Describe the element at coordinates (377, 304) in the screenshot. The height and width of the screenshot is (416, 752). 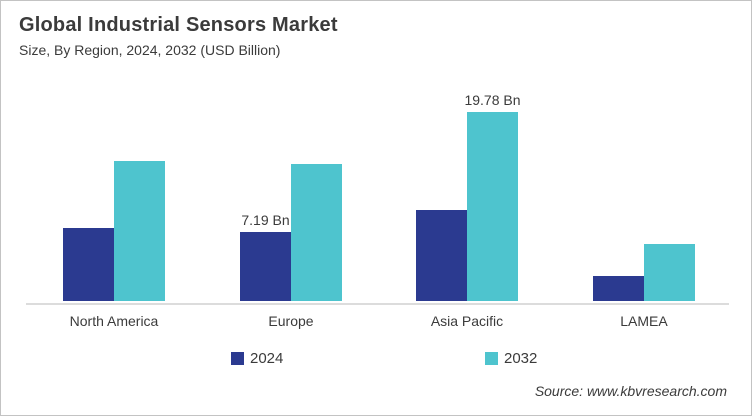
I see `x-axis-line` at that location.